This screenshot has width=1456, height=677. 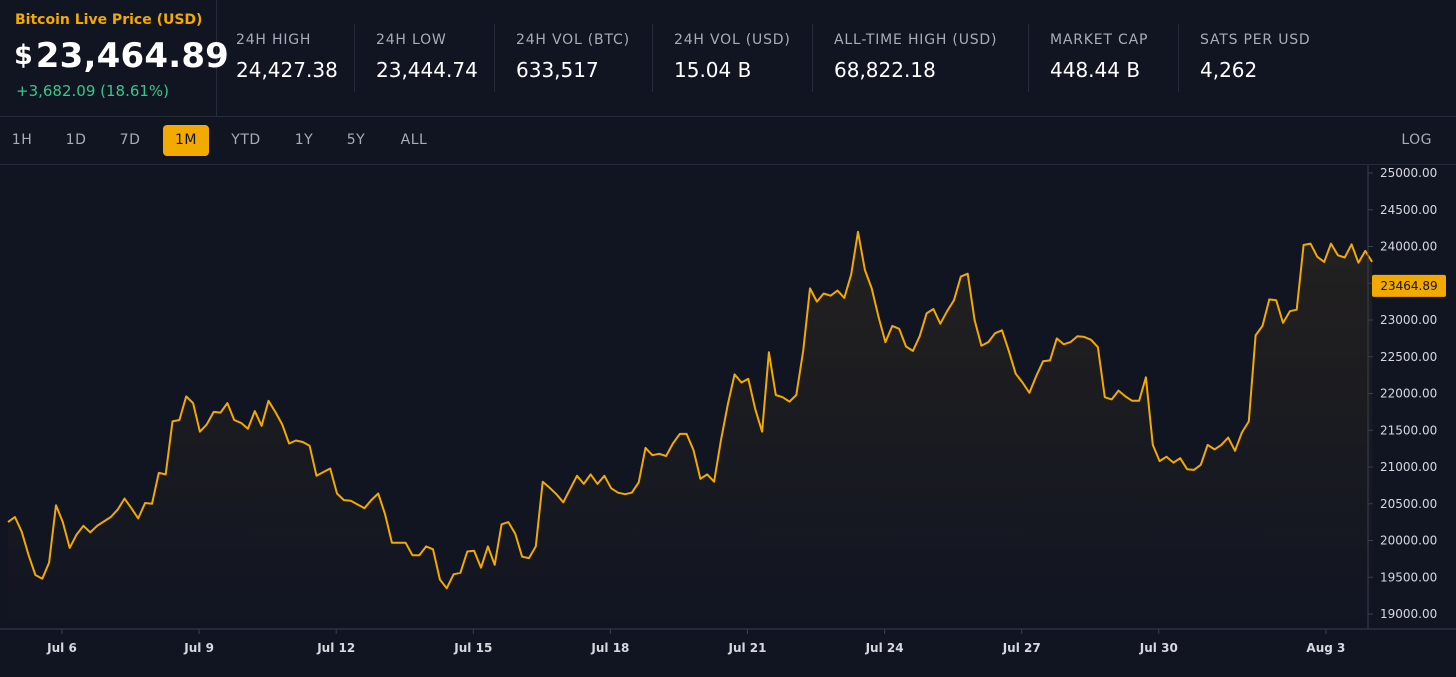 I want to click on y-tick-label: 19000.00, so click(x=1408, y=614).